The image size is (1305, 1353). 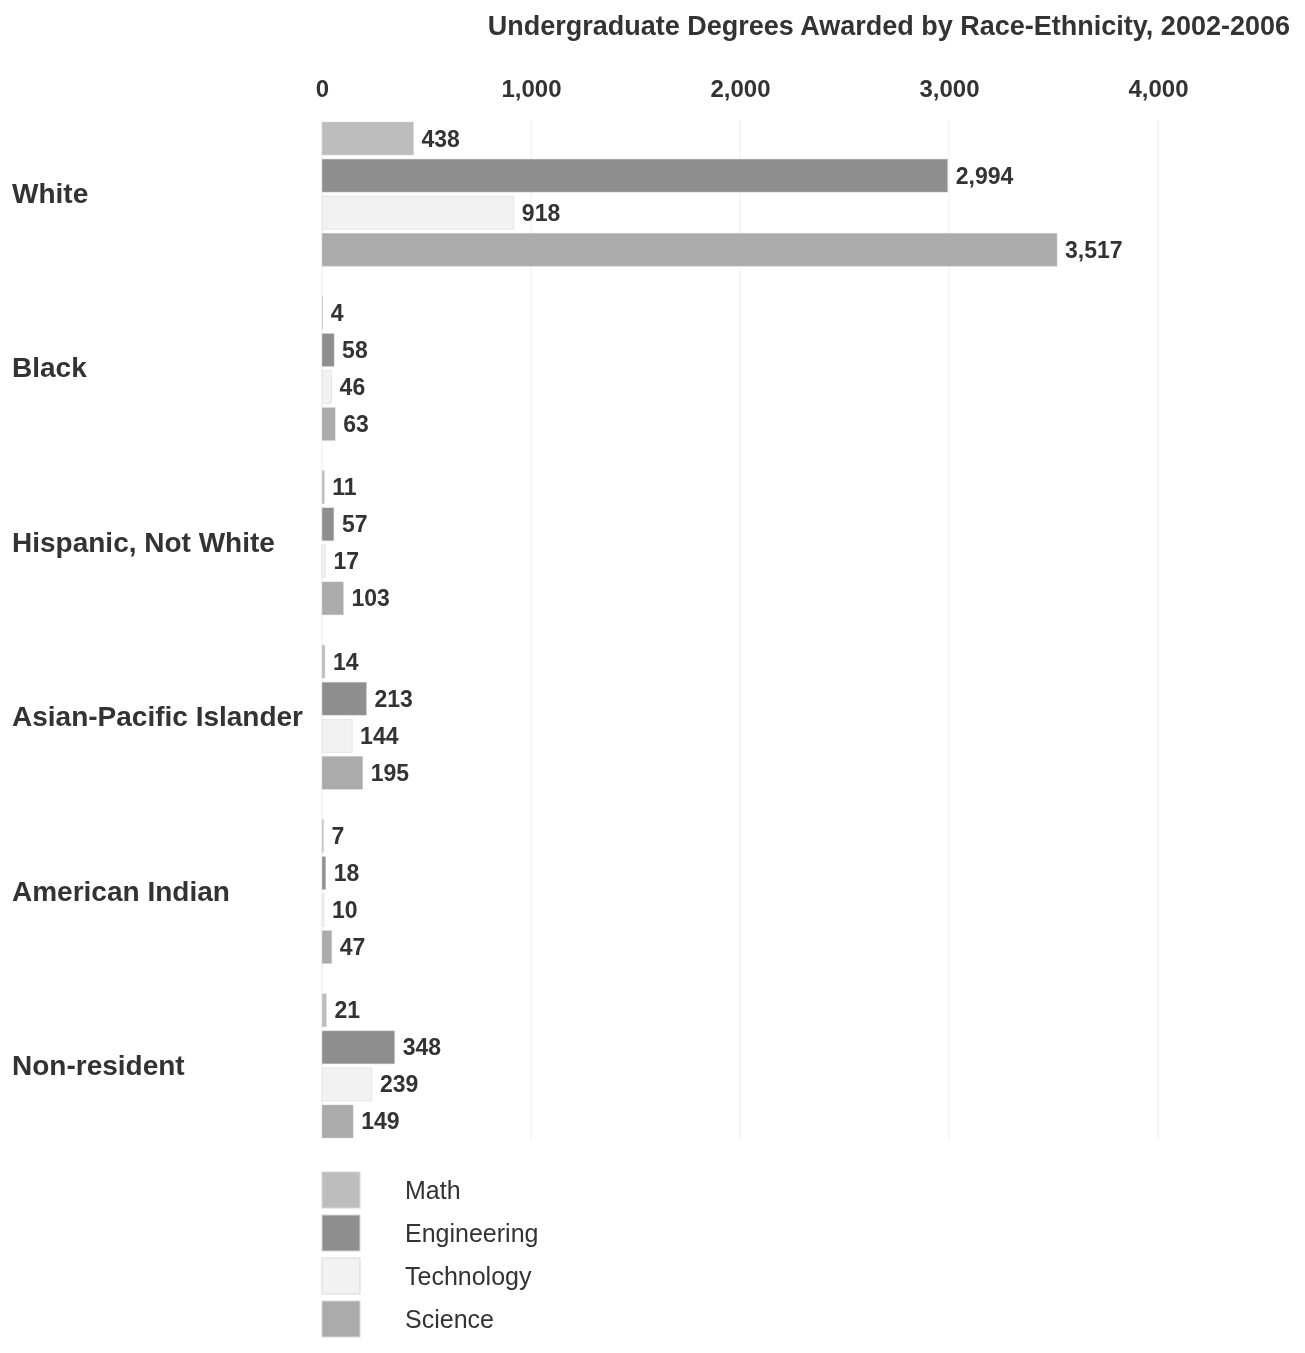 I want to click on x-tick-label: 0, so click(x=322, y=88).